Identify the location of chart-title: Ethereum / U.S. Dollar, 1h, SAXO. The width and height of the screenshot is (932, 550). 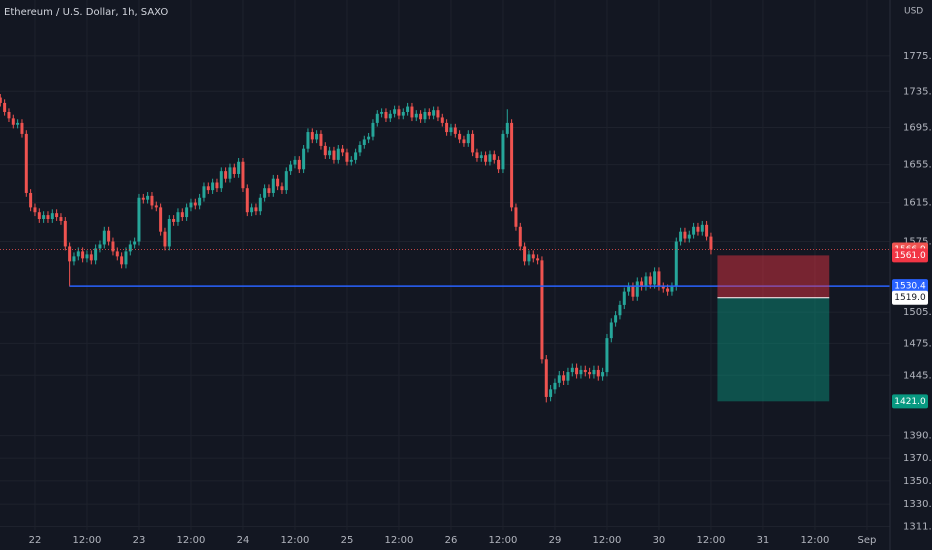
(86, 12).